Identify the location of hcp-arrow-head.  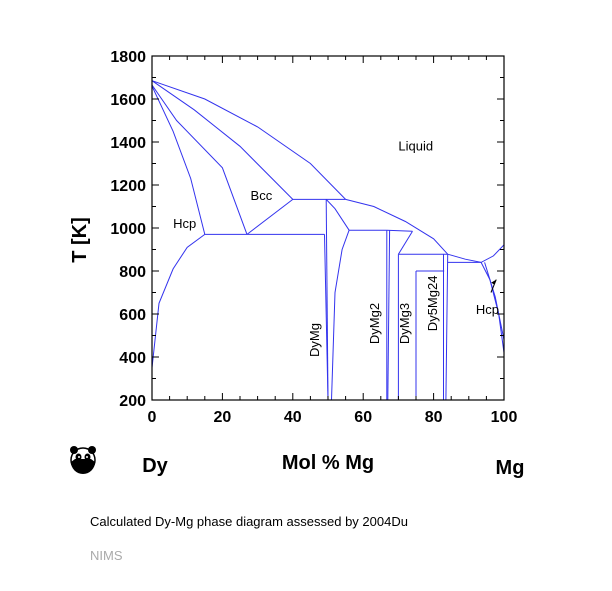
(494, 282).